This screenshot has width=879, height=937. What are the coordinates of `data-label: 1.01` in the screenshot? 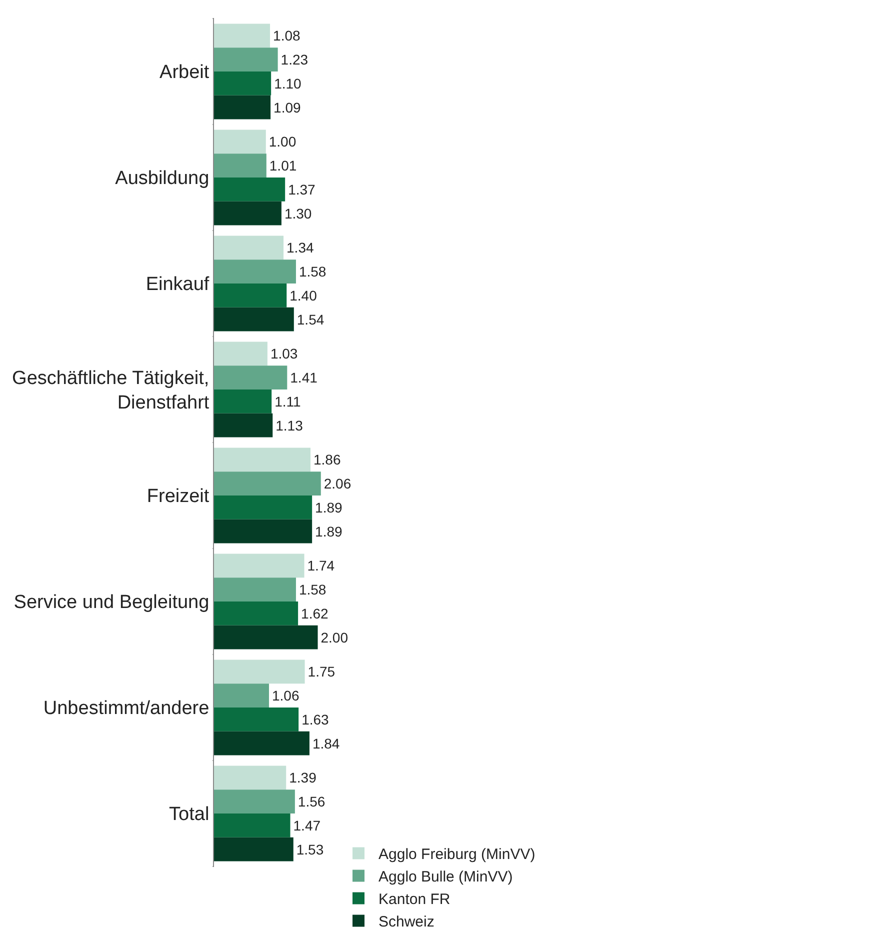 It's located at (283, 166).